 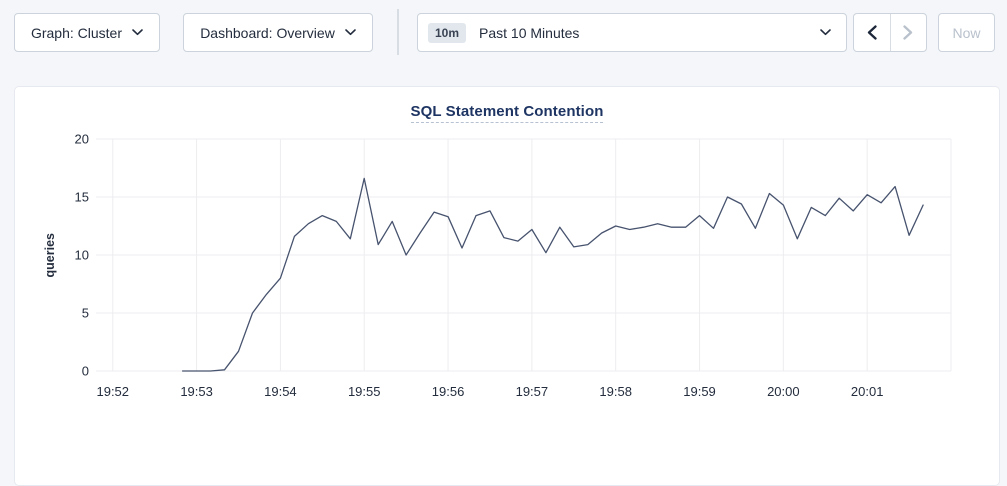 I want to click on dashboard-dropdown-label: Dashboard: Overview, so click(x=267, y=32).